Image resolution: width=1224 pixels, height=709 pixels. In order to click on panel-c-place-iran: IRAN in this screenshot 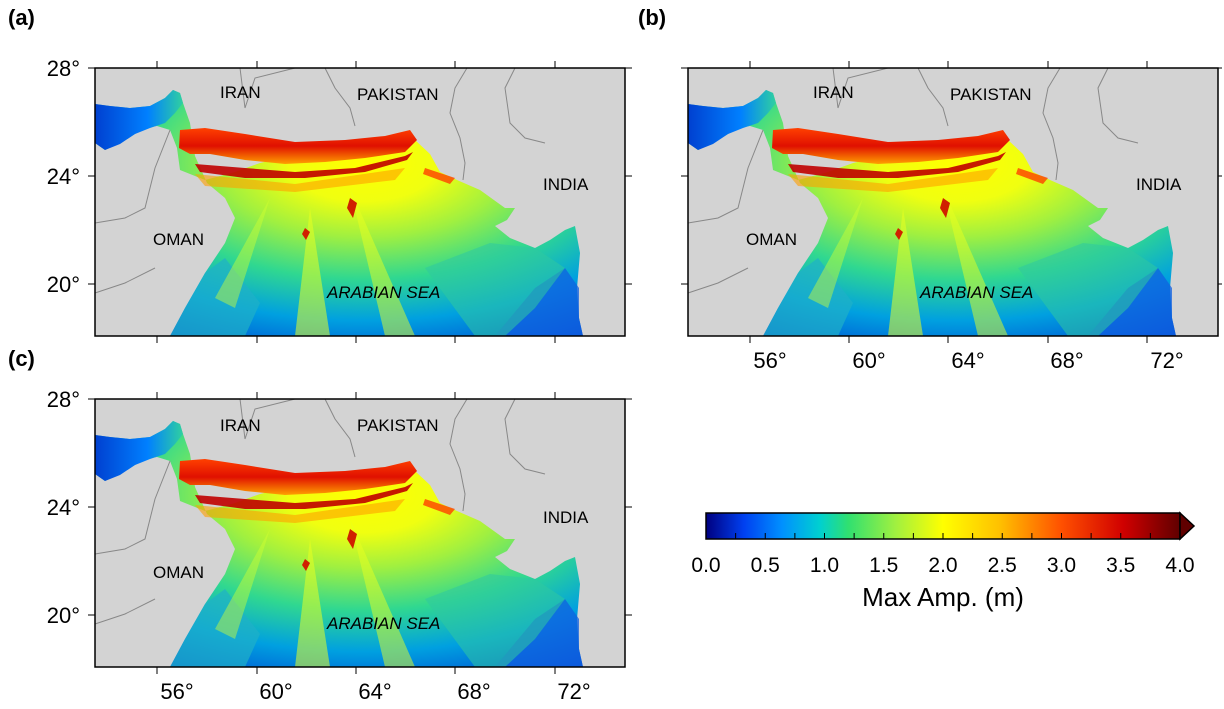, I will do `click(240, 425)`.